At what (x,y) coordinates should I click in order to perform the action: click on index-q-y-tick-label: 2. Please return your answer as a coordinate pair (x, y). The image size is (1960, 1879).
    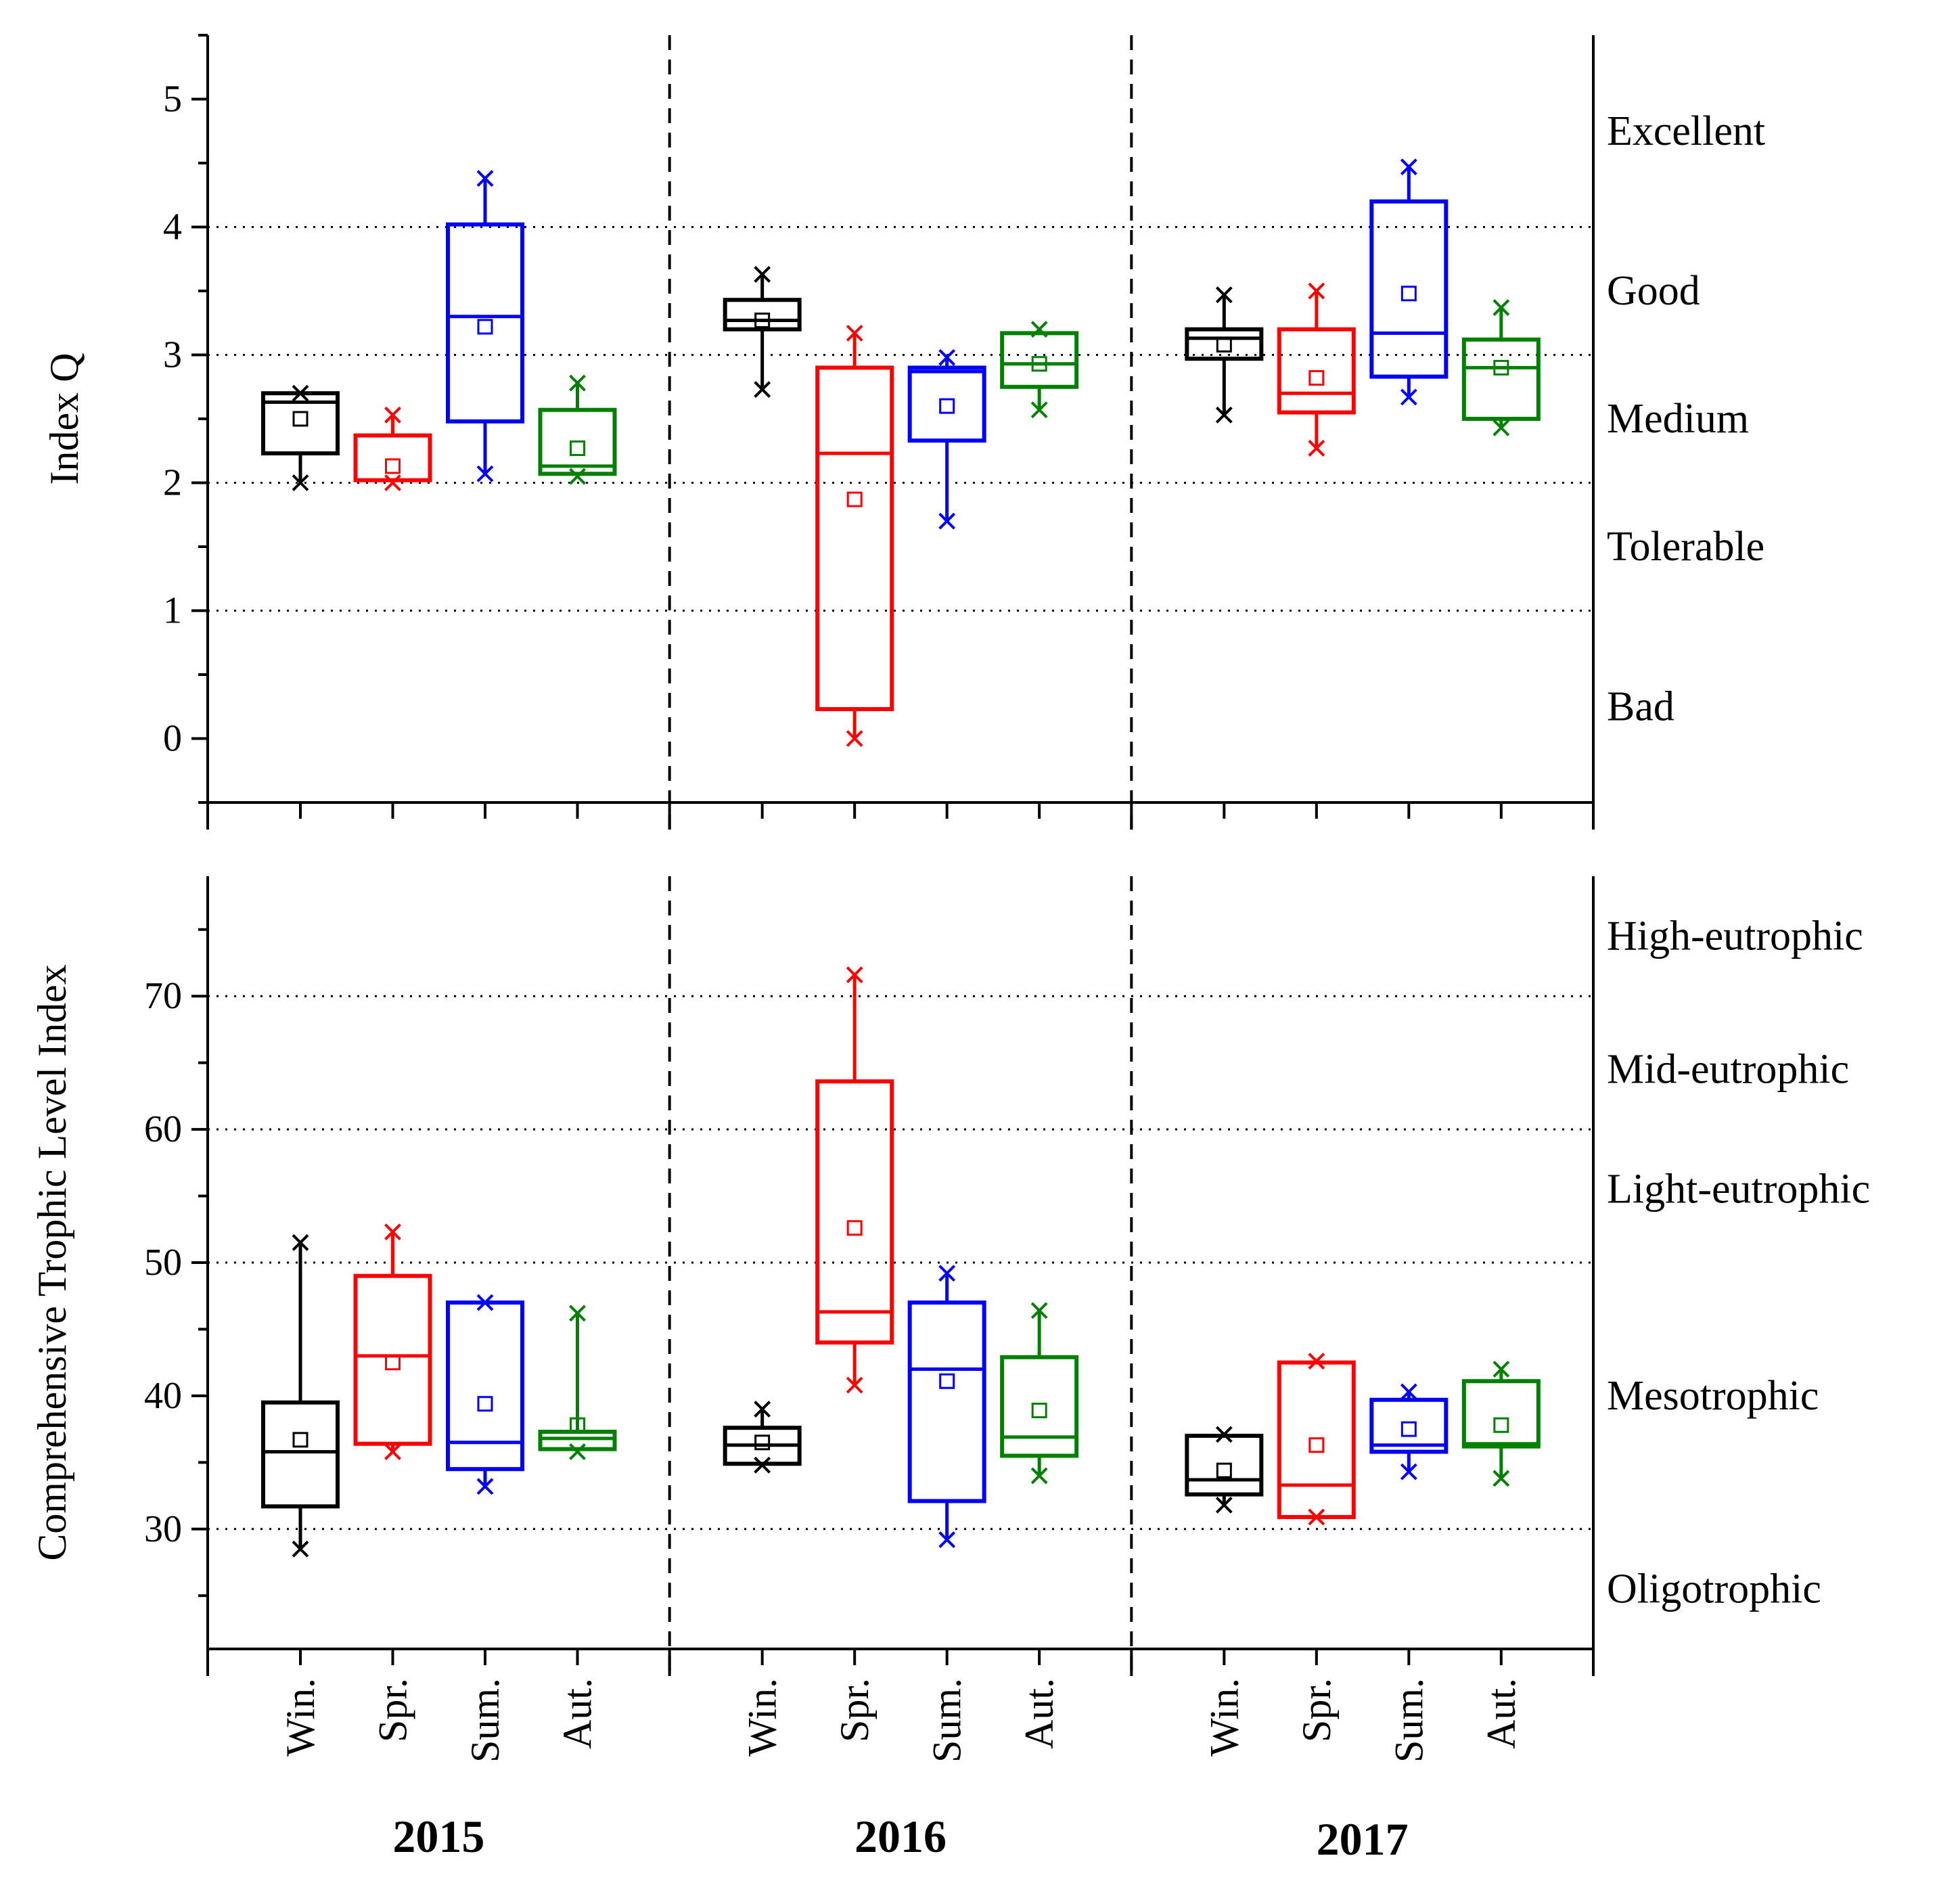
    Looking at the image, I should click on (172, 483).